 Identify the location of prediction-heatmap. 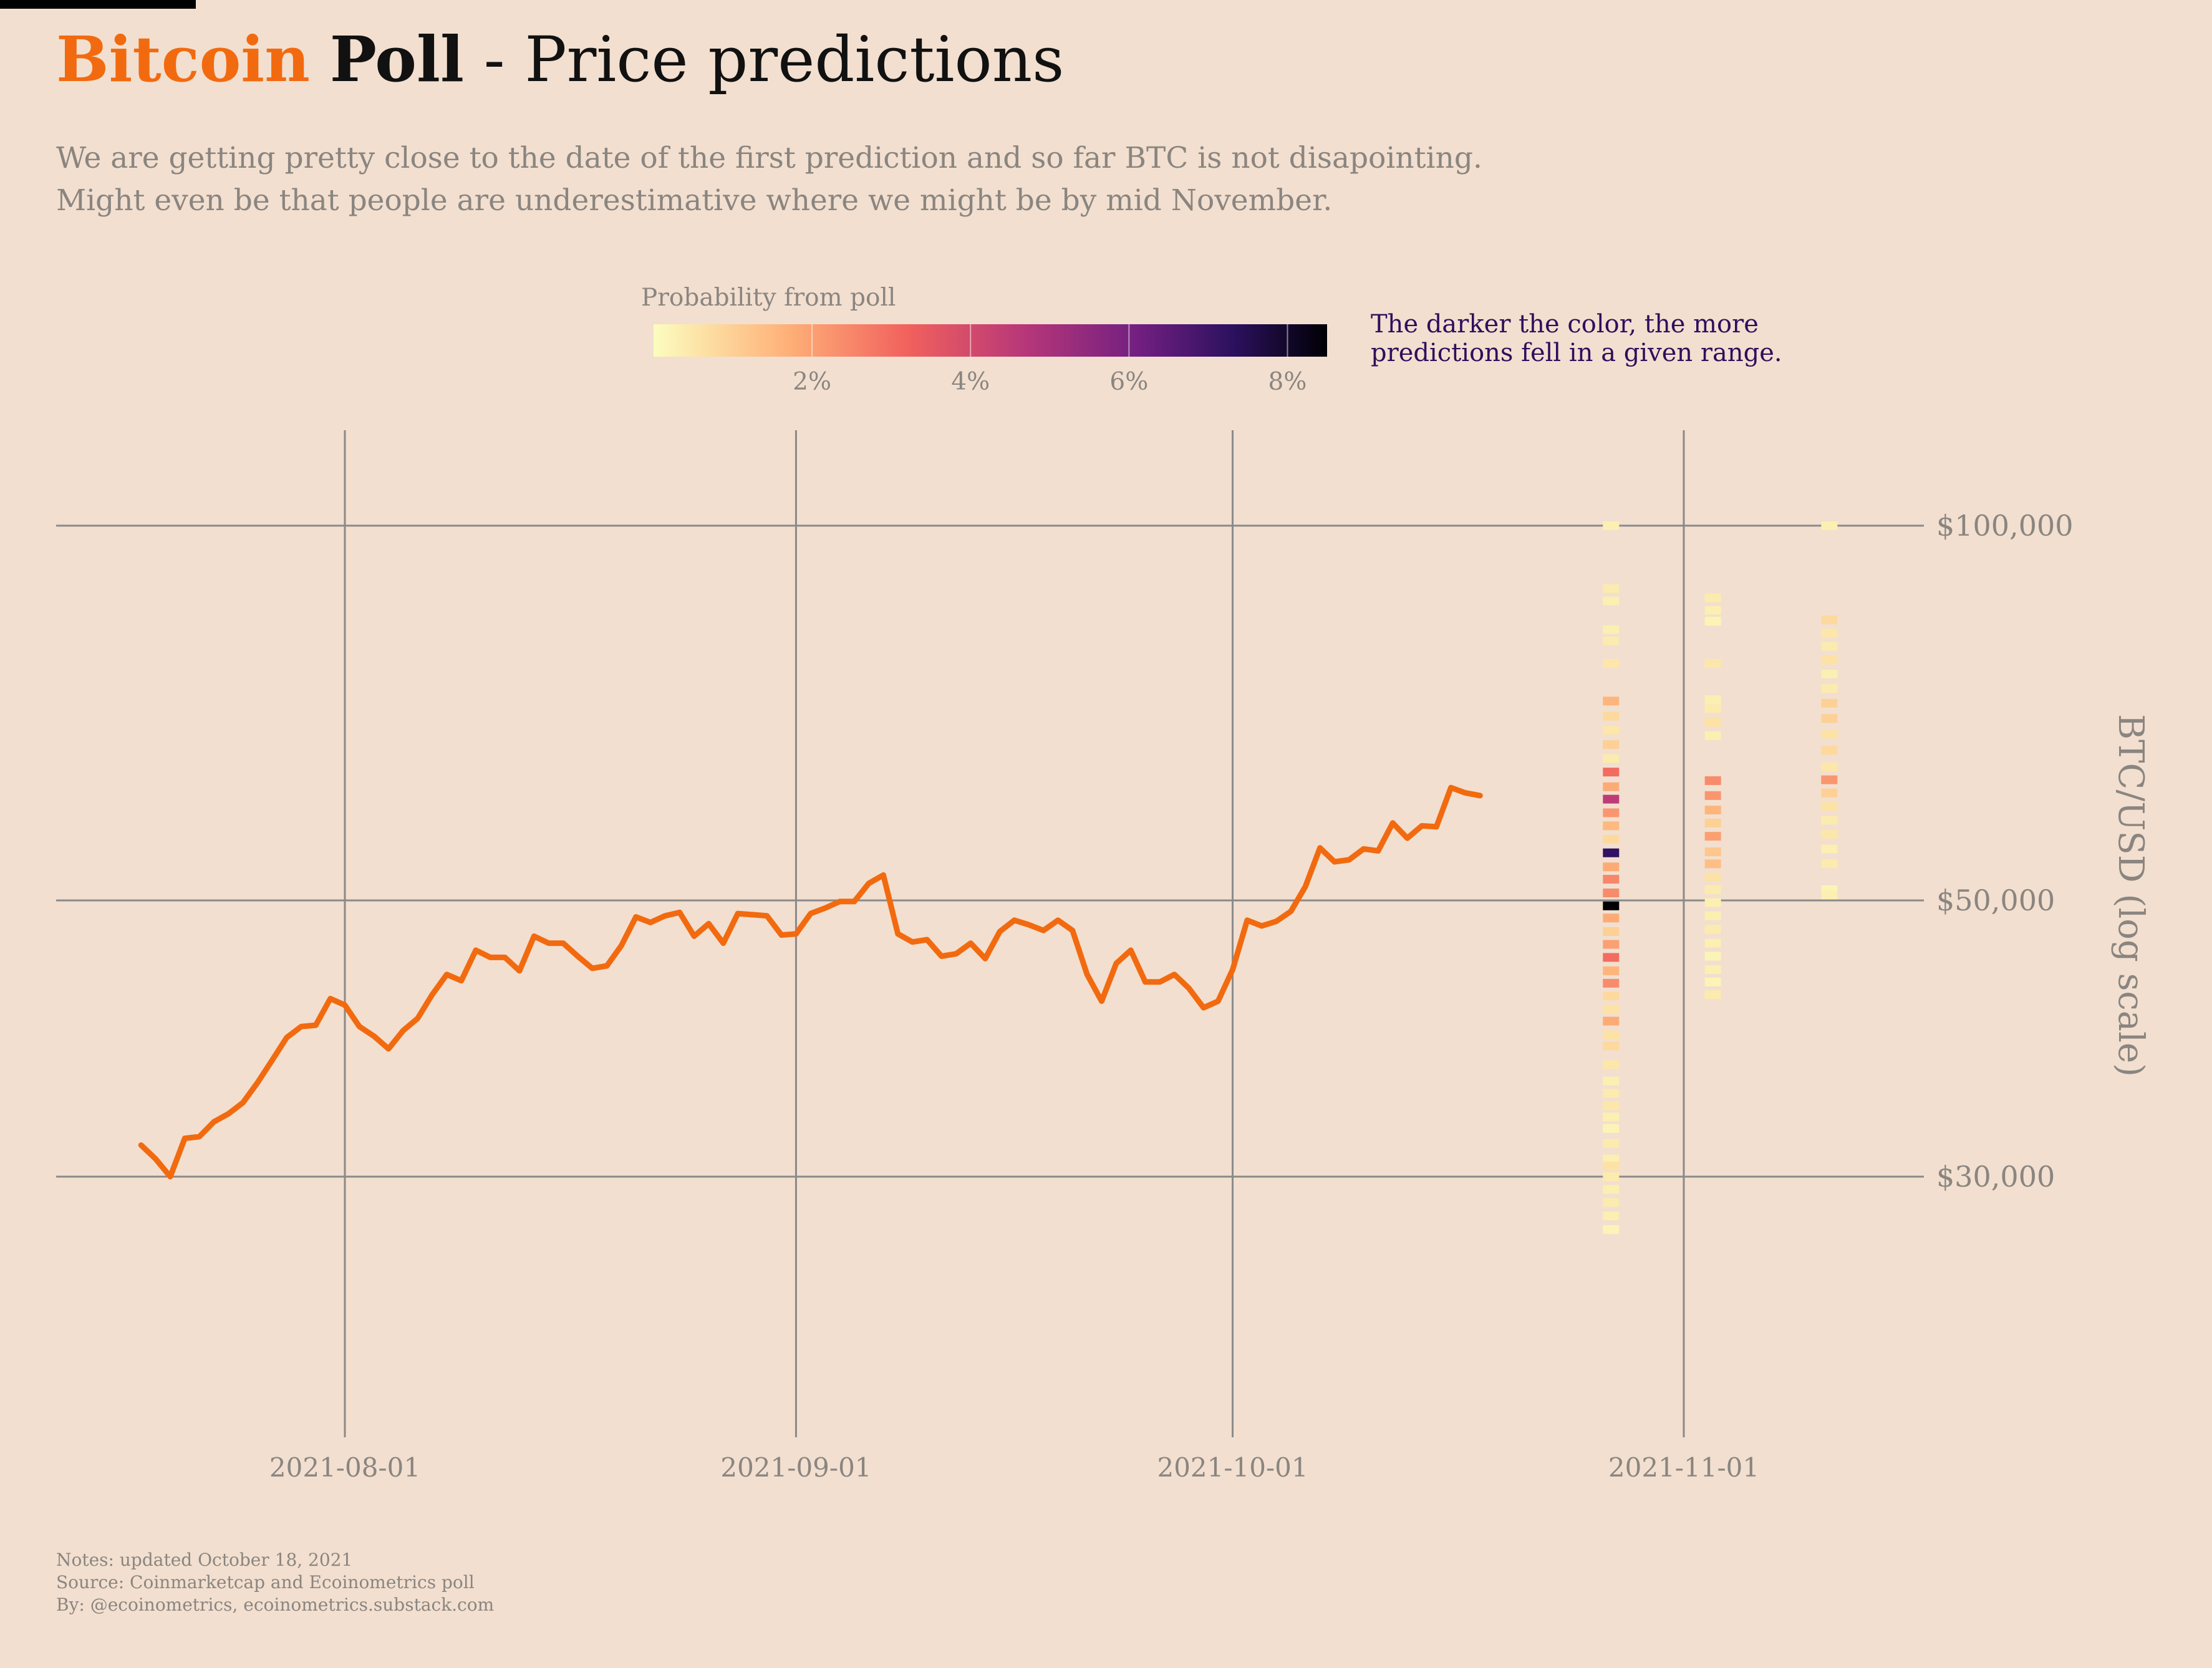
(1720, 878).